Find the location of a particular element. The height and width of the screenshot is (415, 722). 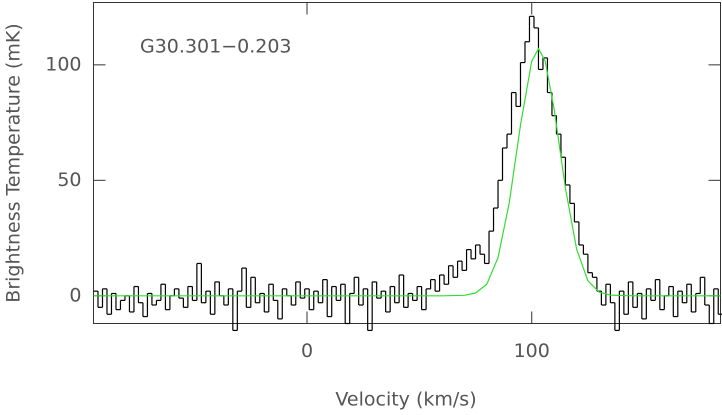

x-tick-label: 100 is located at coordinates (532, 351).